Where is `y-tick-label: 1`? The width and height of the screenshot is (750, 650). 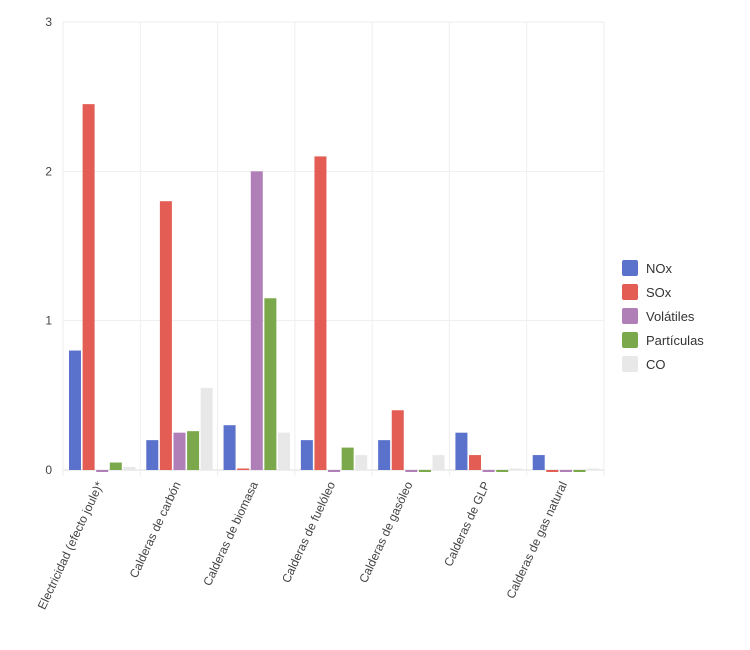 y-tick-label: 1 is located at coordinates (48, 321).